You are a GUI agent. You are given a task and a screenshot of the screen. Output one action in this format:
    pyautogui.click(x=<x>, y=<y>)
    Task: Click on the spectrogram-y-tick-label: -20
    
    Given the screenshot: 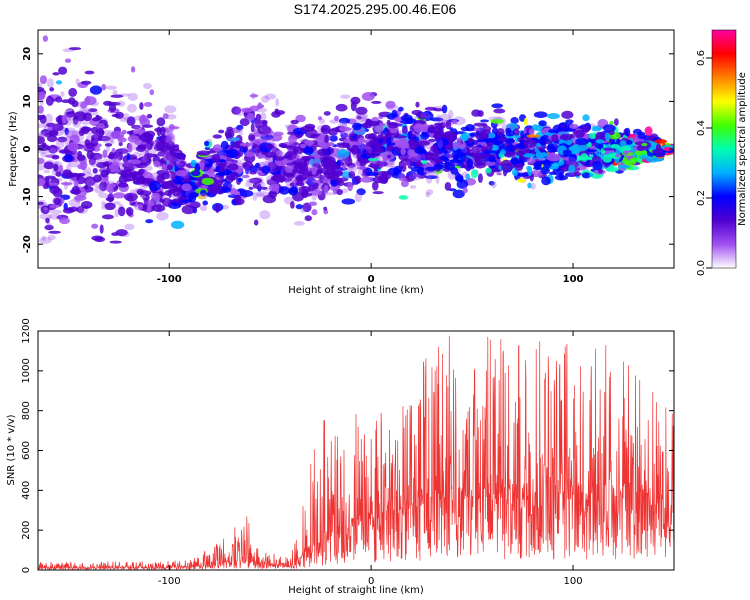 What is the action you would take?
    pyautogui.click(x=27, y=244)
    